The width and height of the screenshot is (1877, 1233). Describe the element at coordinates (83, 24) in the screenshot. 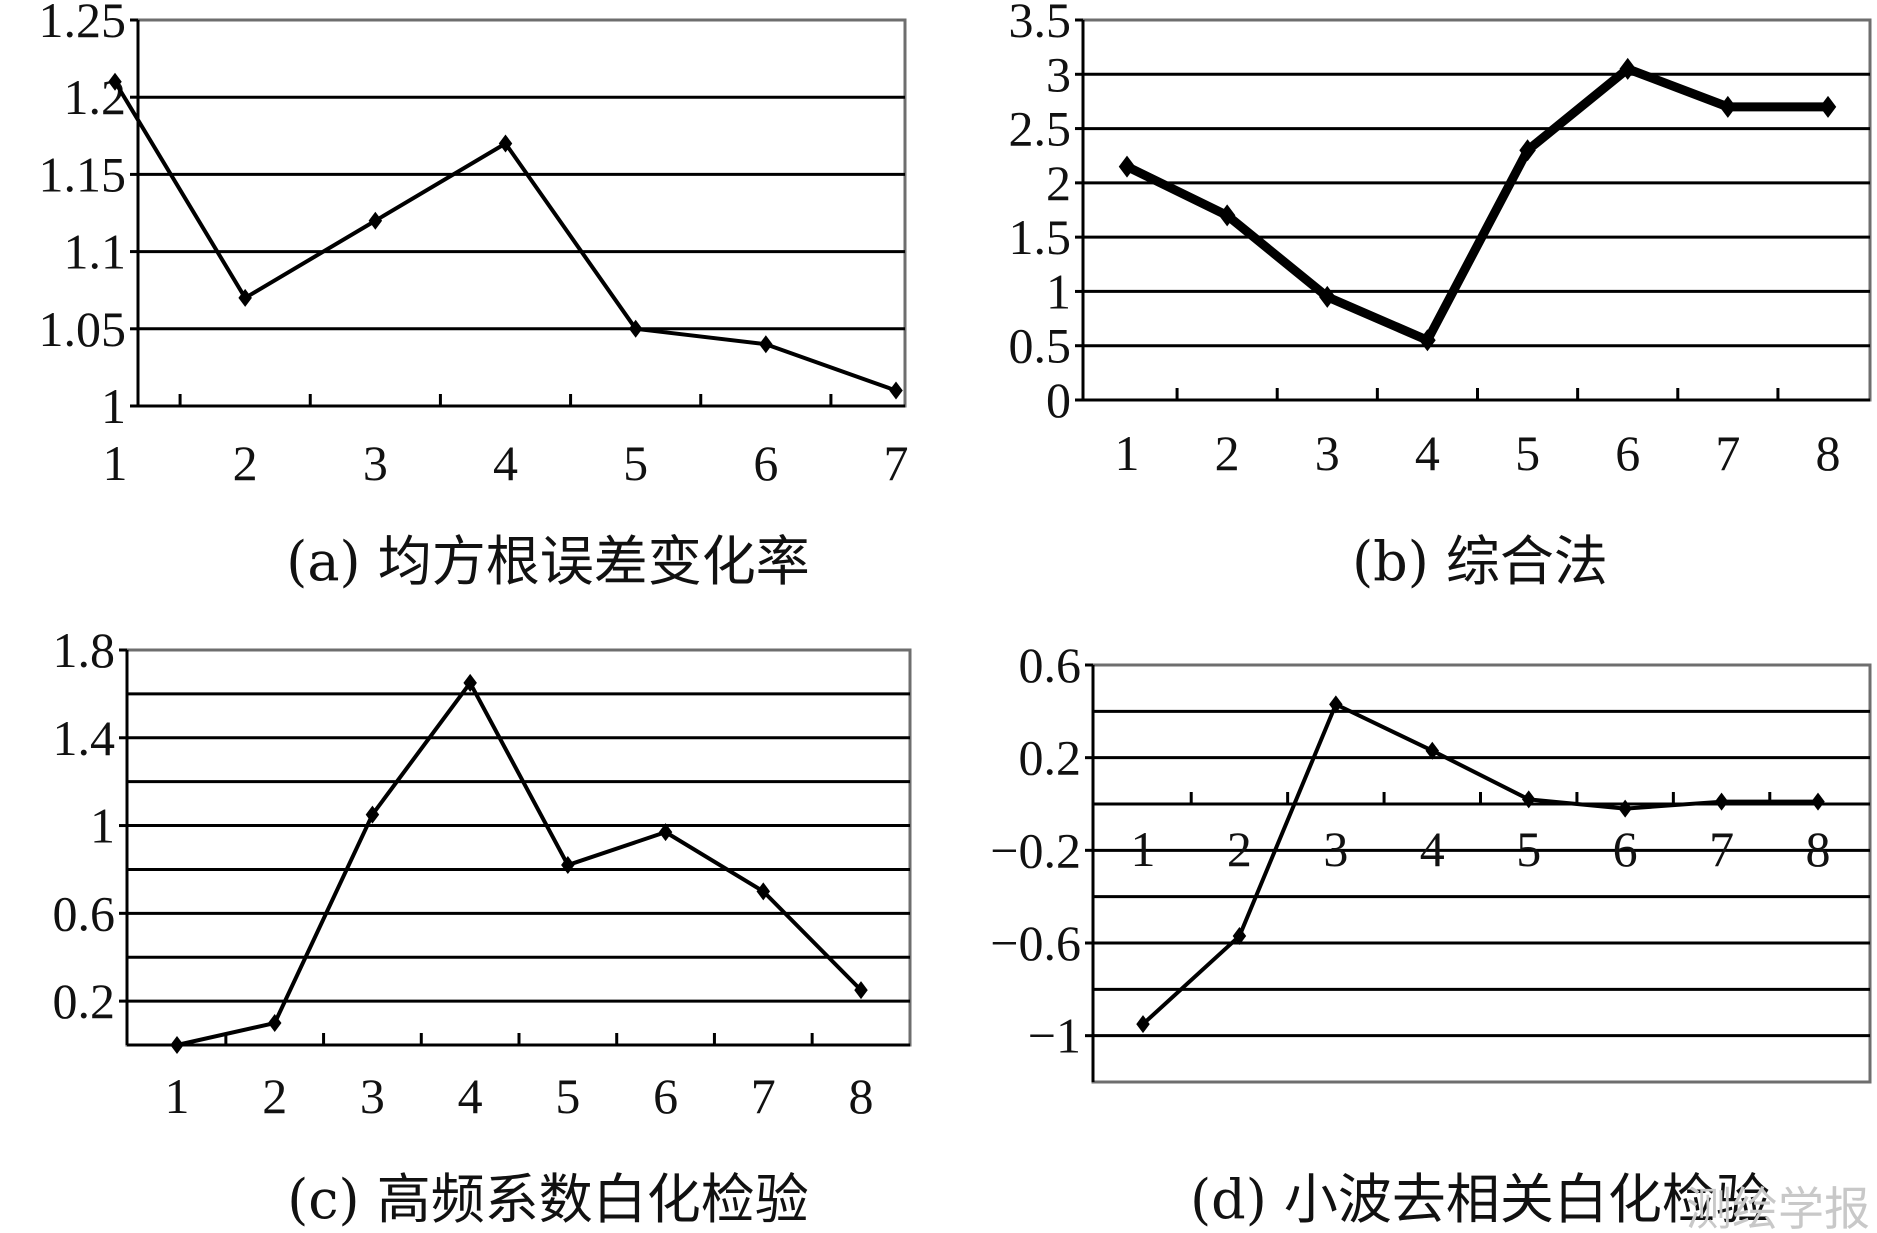

I see `y-tick-label: 1.25` at that location.